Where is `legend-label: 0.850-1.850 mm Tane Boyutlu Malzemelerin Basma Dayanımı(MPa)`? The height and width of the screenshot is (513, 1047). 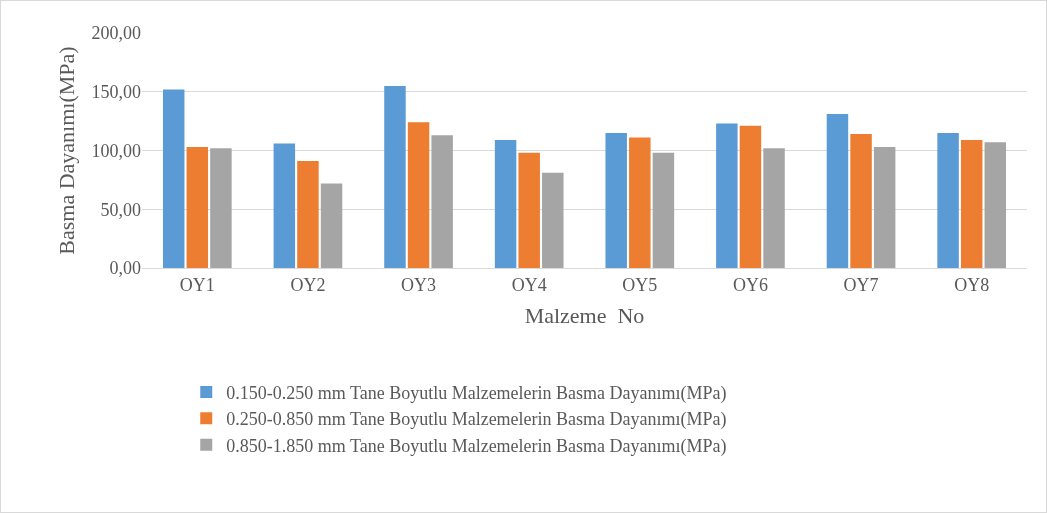
legend-label: 0.850-1.850 mm Tane Boyutlu Malzemelerin Basma Dayanımı(MPa) is located at coordinates (476, 446).